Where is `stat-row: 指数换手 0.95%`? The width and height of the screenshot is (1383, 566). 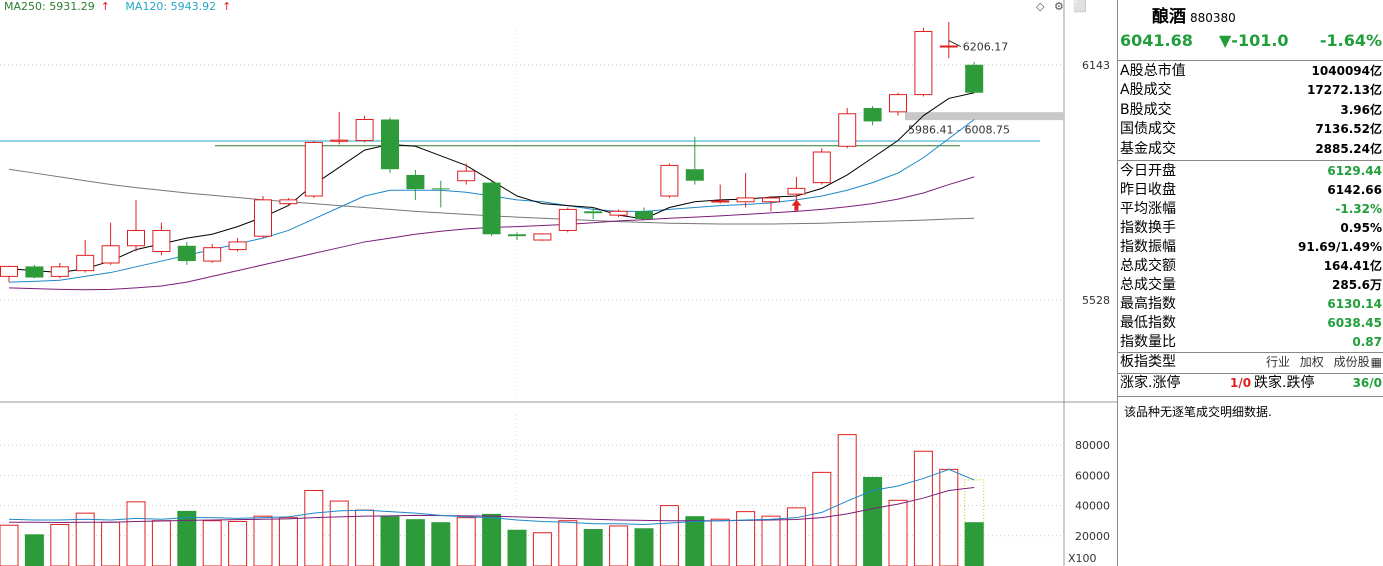
stat-row: 指数换手 0.95% is located at coordinates (1250, 228).